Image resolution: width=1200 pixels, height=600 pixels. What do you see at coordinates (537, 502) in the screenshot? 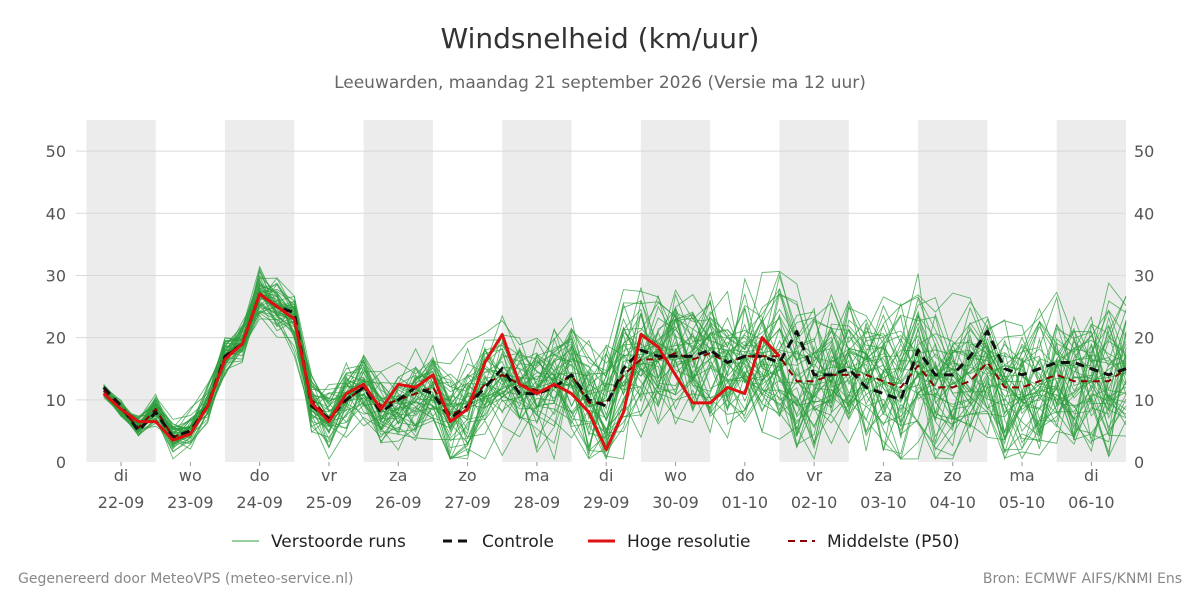
I see `x-tick-date: 28-09` at bounding box center [537, 502].